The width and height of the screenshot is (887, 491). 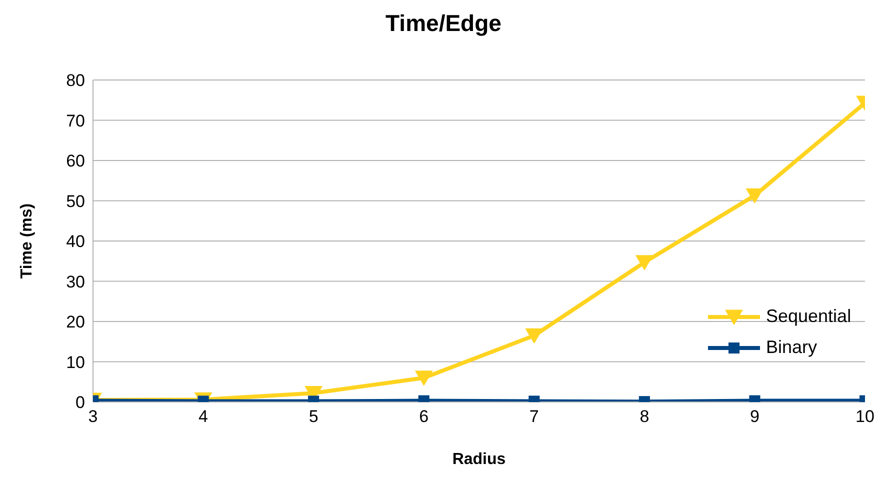 What do you see at coordinates (792, 347) in the screenshot?
I see `legend-label: Binary` at bounding box center [792, 347].